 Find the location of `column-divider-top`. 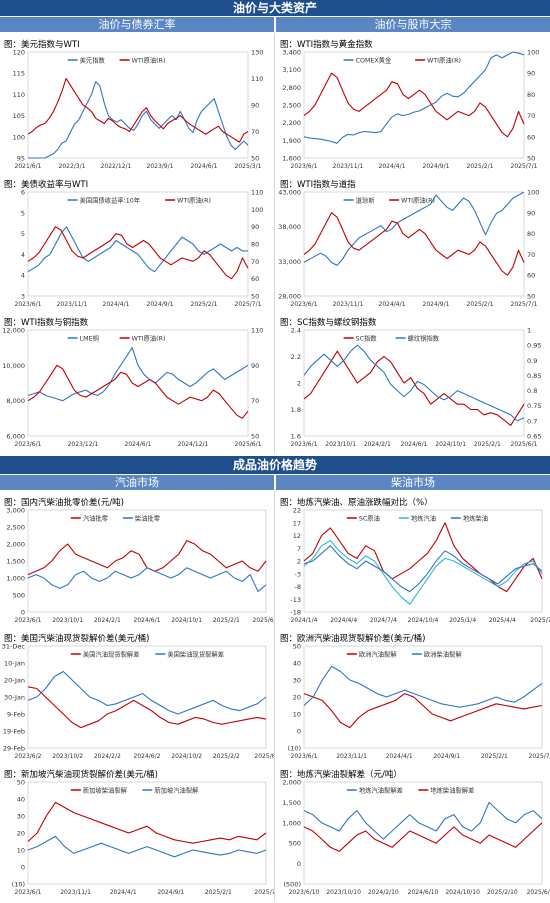

column-divider-top is located at coordinates (274, 243).